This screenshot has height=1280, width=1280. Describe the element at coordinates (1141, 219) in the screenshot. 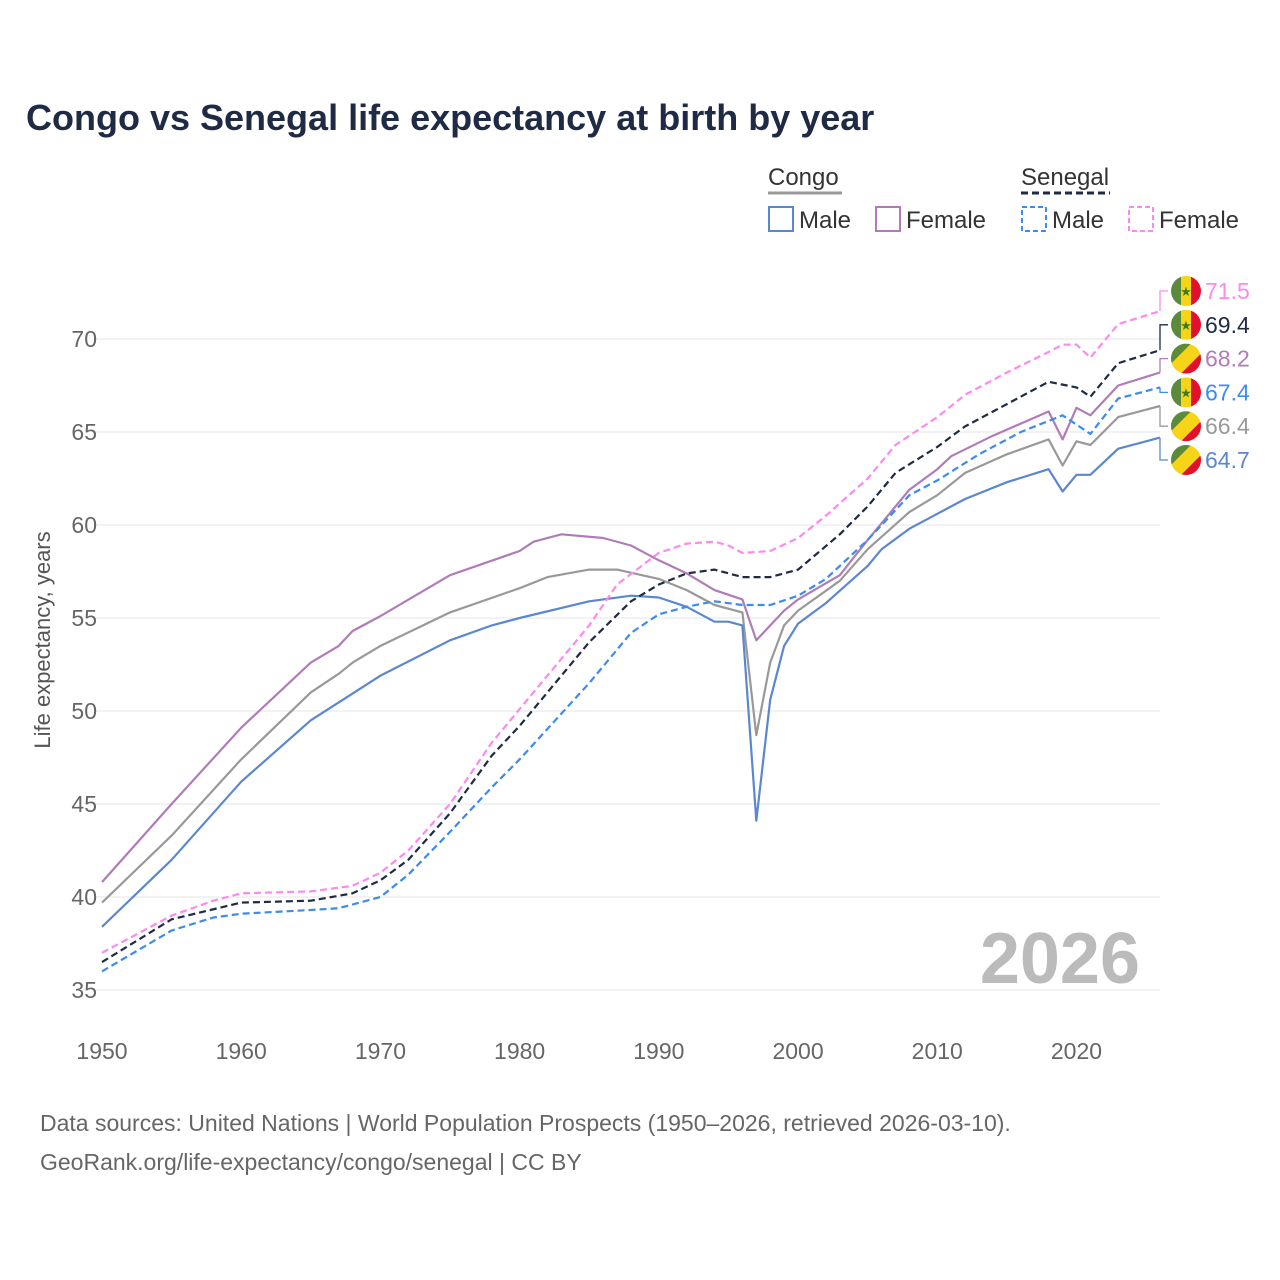

I see `legend-senegal-female-swatch` at that location.